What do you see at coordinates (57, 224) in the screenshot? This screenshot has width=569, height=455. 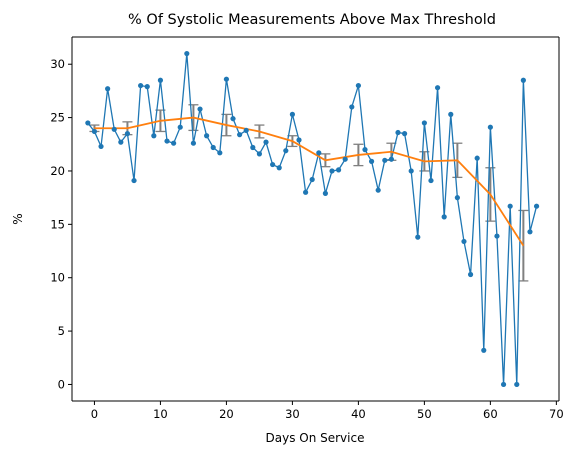 I see `y-tick-label: 15` at bounding box center [57, 224].